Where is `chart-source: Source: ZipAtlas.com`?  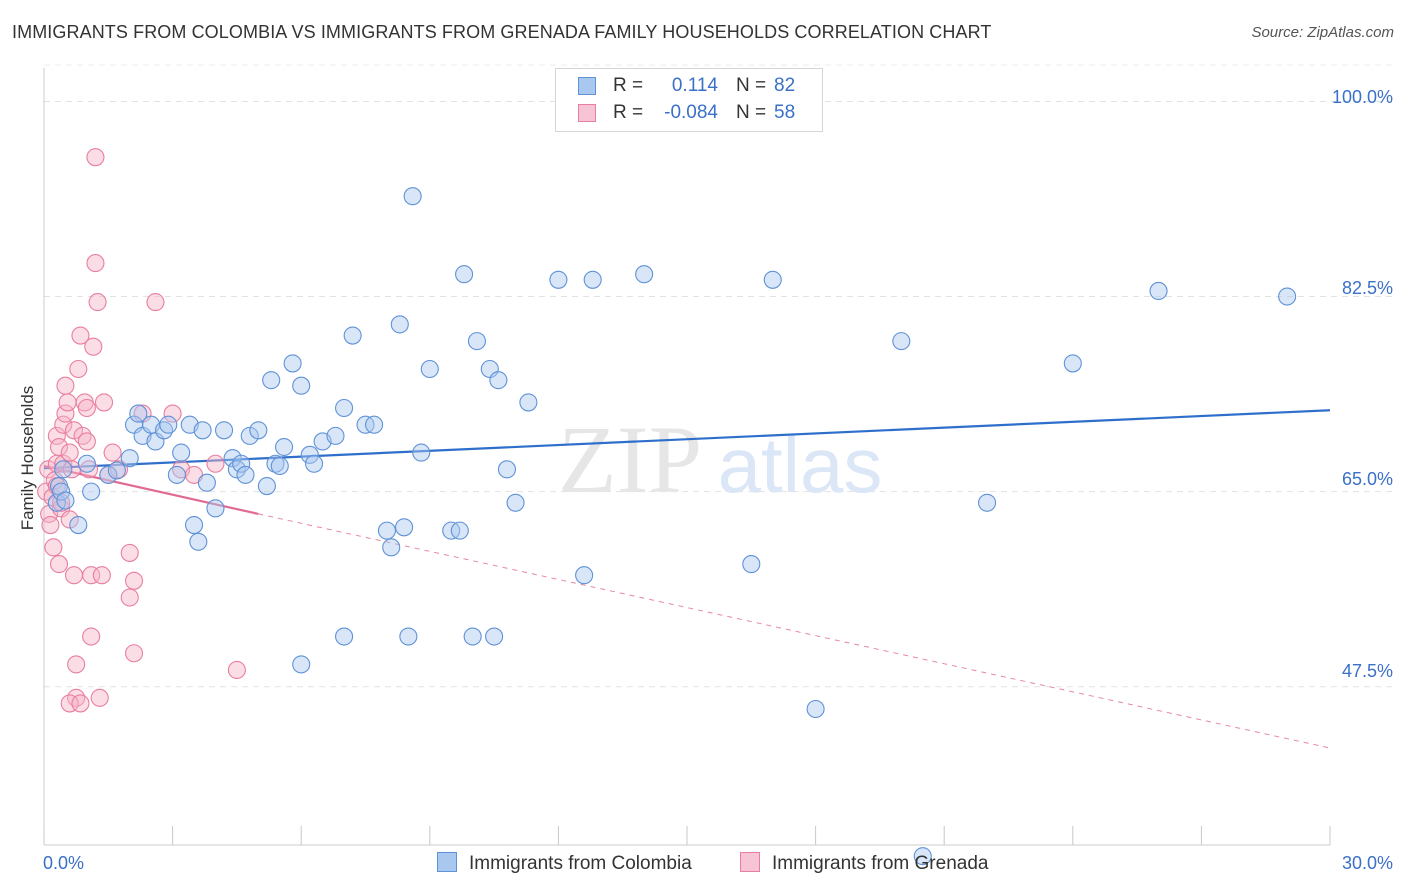
chart-source: Source: ZipAtlas.com is located at coordinates (1322, 32).